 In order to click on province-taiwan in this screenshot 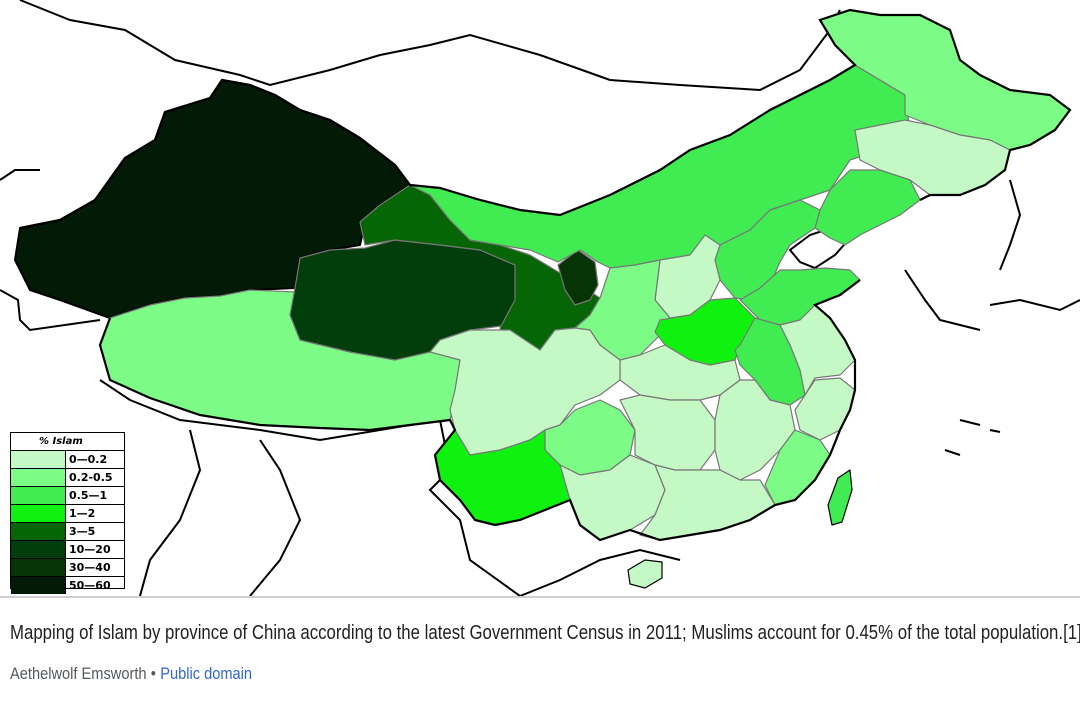, I will do `click(840, 497)`.